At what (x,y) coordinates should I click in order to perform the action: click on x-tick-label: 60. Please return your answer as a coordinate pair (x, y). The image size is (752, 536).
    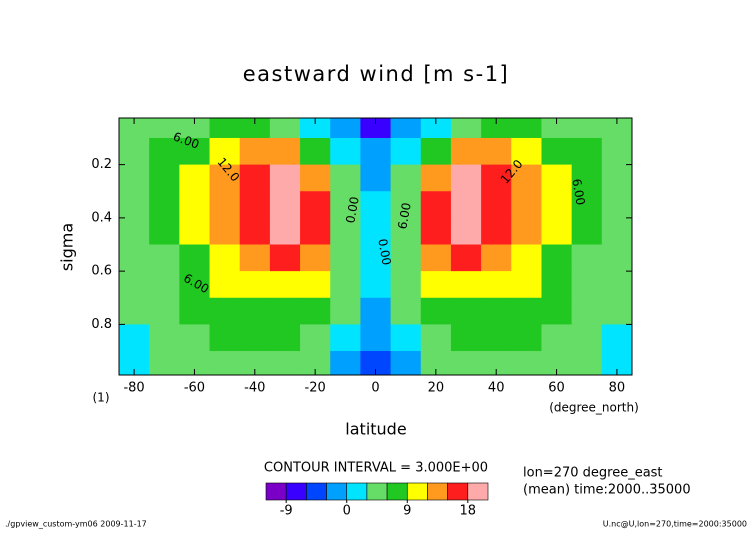
    Looking at the image, I should click on (556, 388).